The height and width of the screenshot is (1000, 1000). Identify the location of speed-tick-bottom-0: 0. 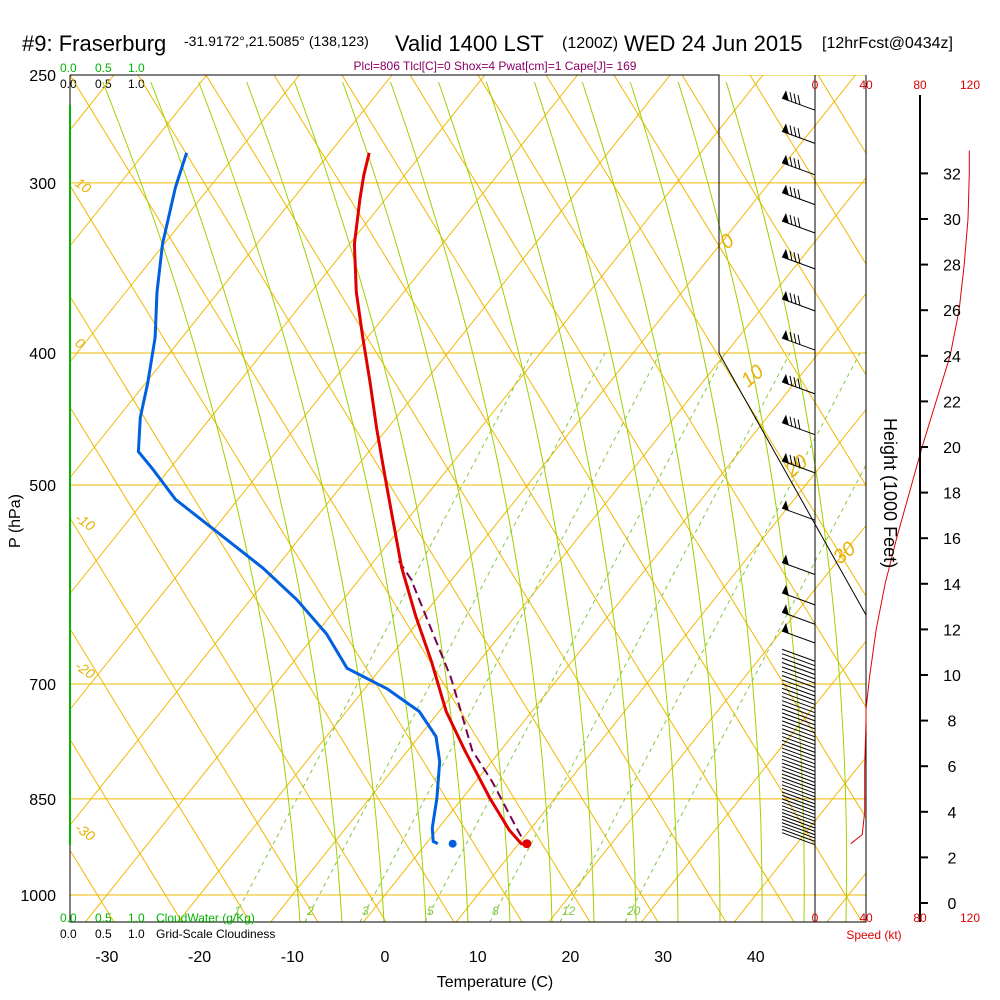
(815, 918).